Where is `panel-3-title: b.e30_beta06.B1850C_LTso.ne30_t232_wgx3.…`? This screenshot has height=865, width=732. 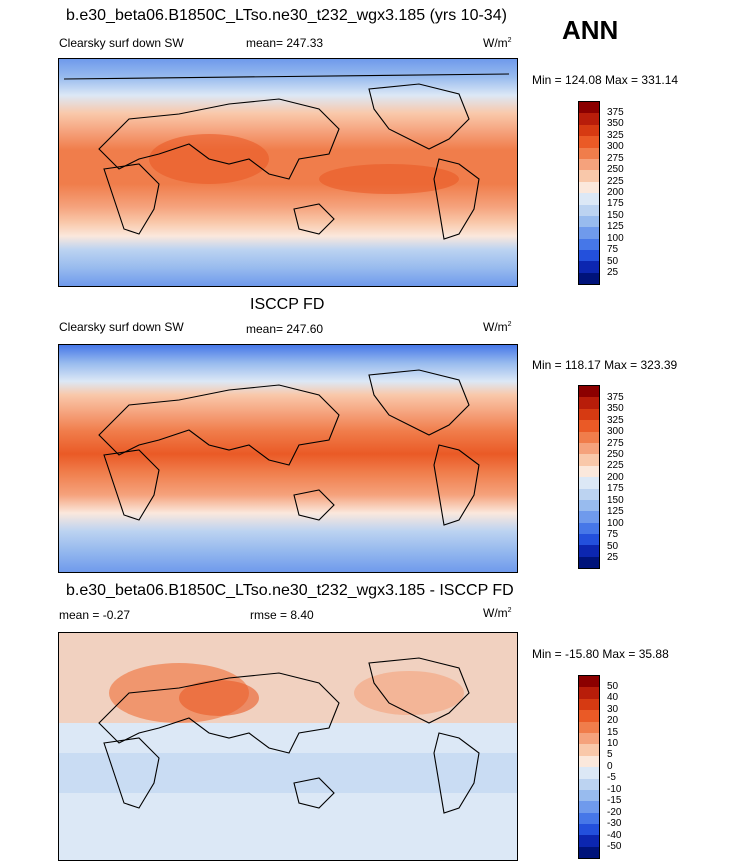 panel-3-title: b.e30_beta06.B1850C_LTso.ne30_t232_wgx3.… is located at coordinates (290, 590).